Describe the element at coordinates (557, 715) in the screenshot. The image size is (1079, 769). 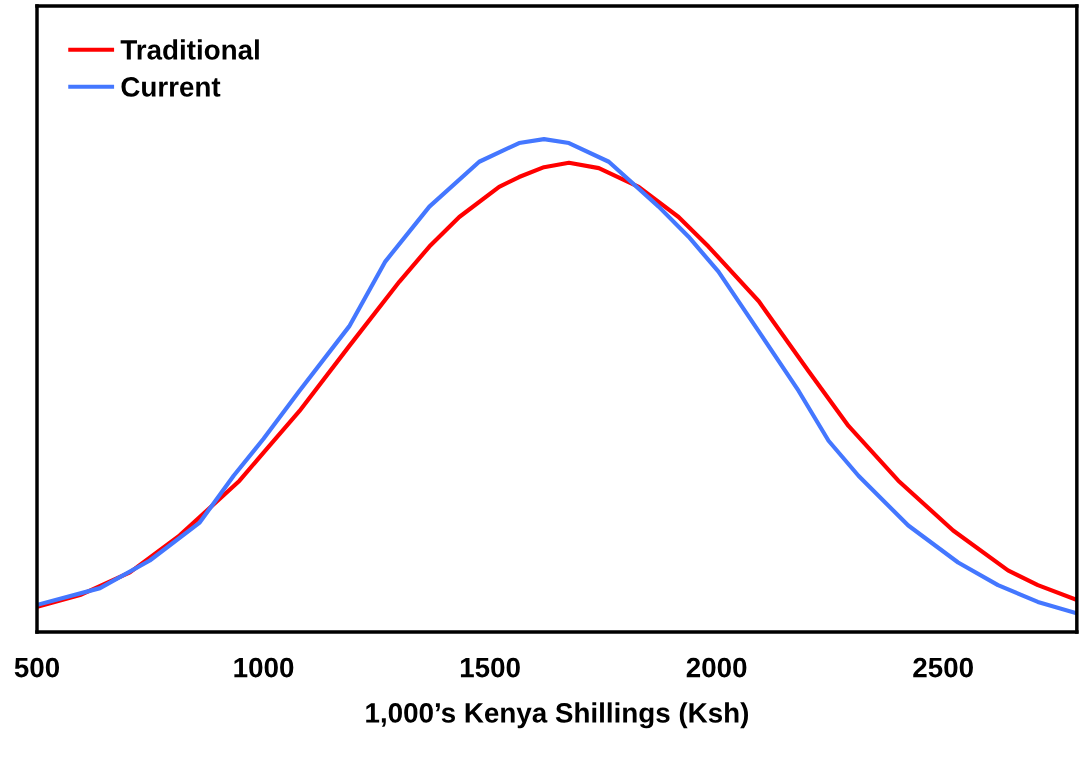
I see `x-axis-title: 1,000’s Kenya Shillings (Ksh)` at that location.